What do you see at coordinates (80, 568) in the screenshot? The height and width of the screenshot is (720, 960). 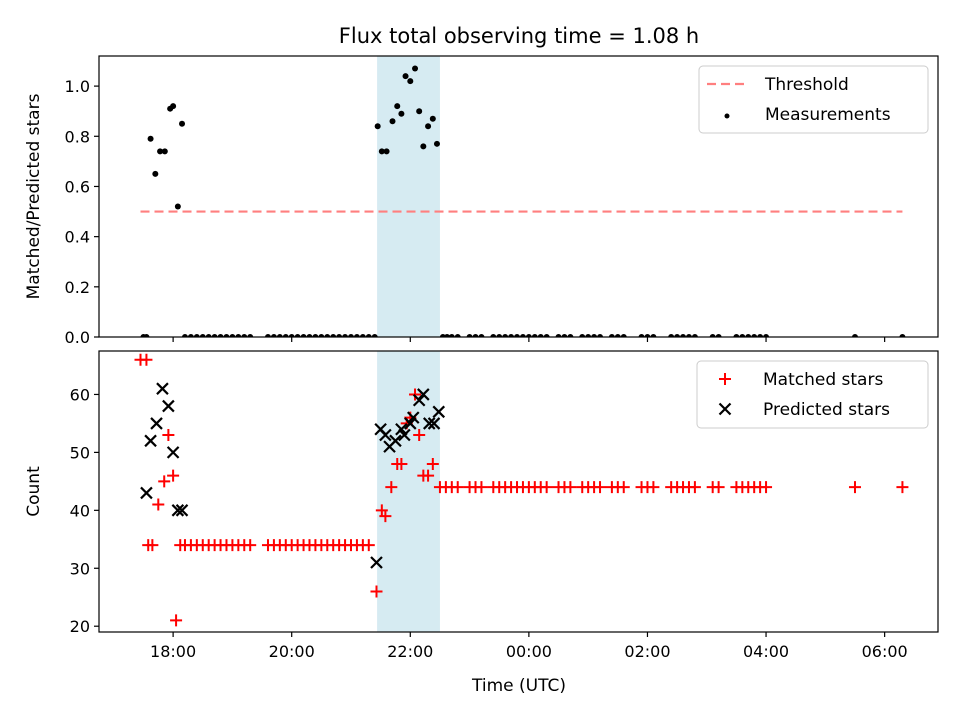 I see `y-tick-label: 30` at bounding box center [80, 568].